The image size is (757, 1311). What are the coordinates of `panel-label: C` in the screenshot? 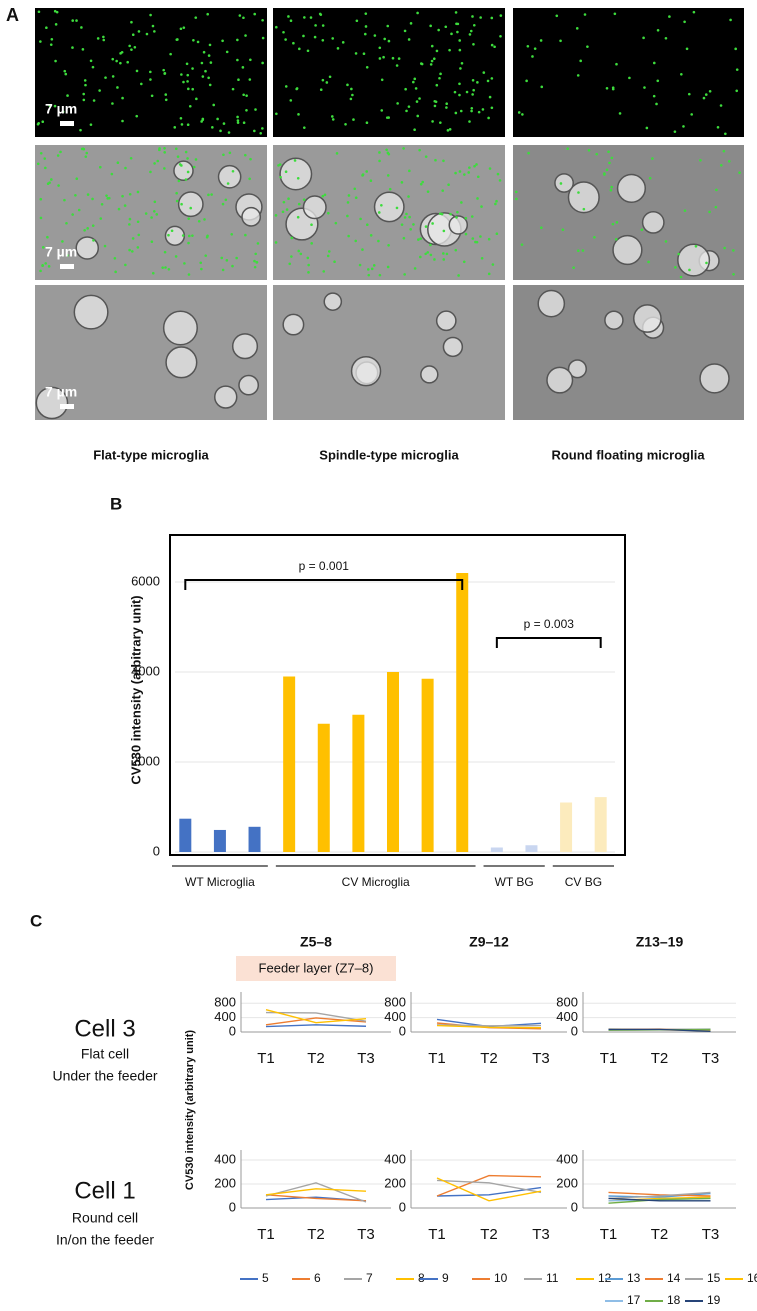 It's located at (36, 920).